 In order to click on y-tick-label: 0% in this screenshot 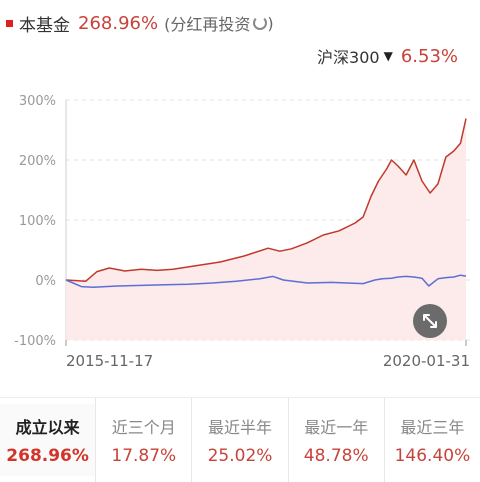, I will do `click(45, 281)`.